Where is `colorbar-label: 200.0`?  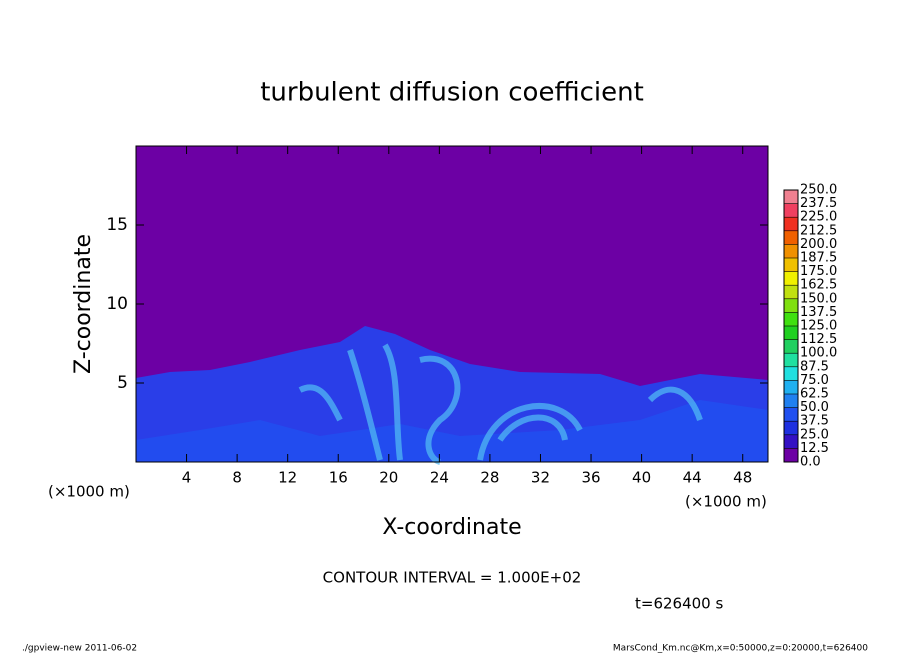 colorbar-label: 200.0 is located at coordinates (818, 244).